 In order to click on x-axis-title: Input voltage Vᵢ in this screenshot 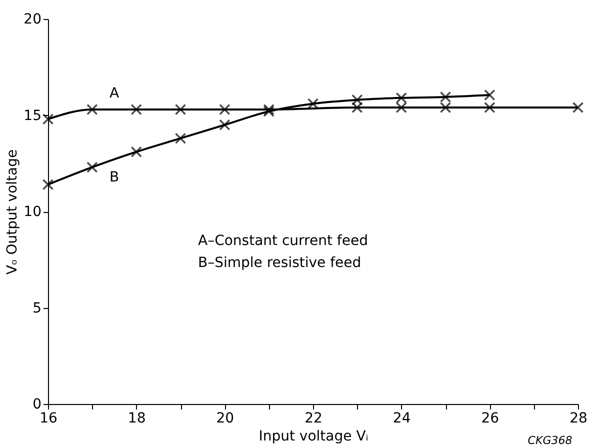, I will do `click(313, 436)`.